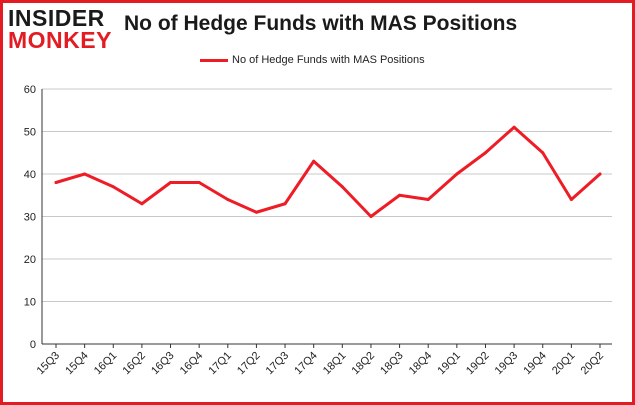 The height and width of the screenshot is (405, 635). What do you see at coordinates (328, 60) in the screenshot?
I see `legend-label: No of Hedge Funds with MAS Positions` at bounding box center [328, 60].